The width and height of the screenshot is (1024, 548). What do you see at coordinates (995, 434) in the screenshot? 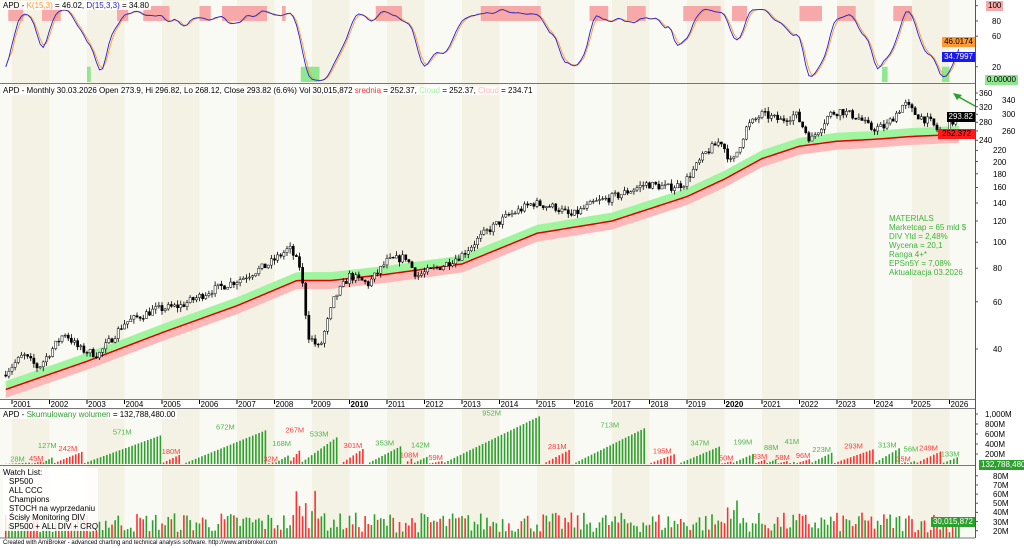
I see `cumvol-axis-label: 600M` at bounding box center [995, 434].